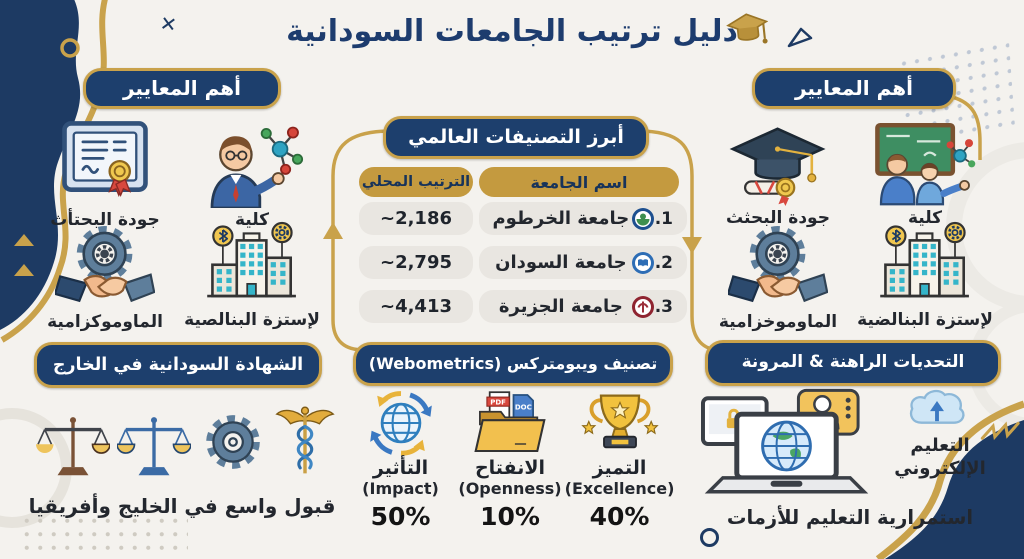  What do you see at coordinates (925, 162) in the screenshot?
I see `classroom-icon` at bounding box center [925, 162].